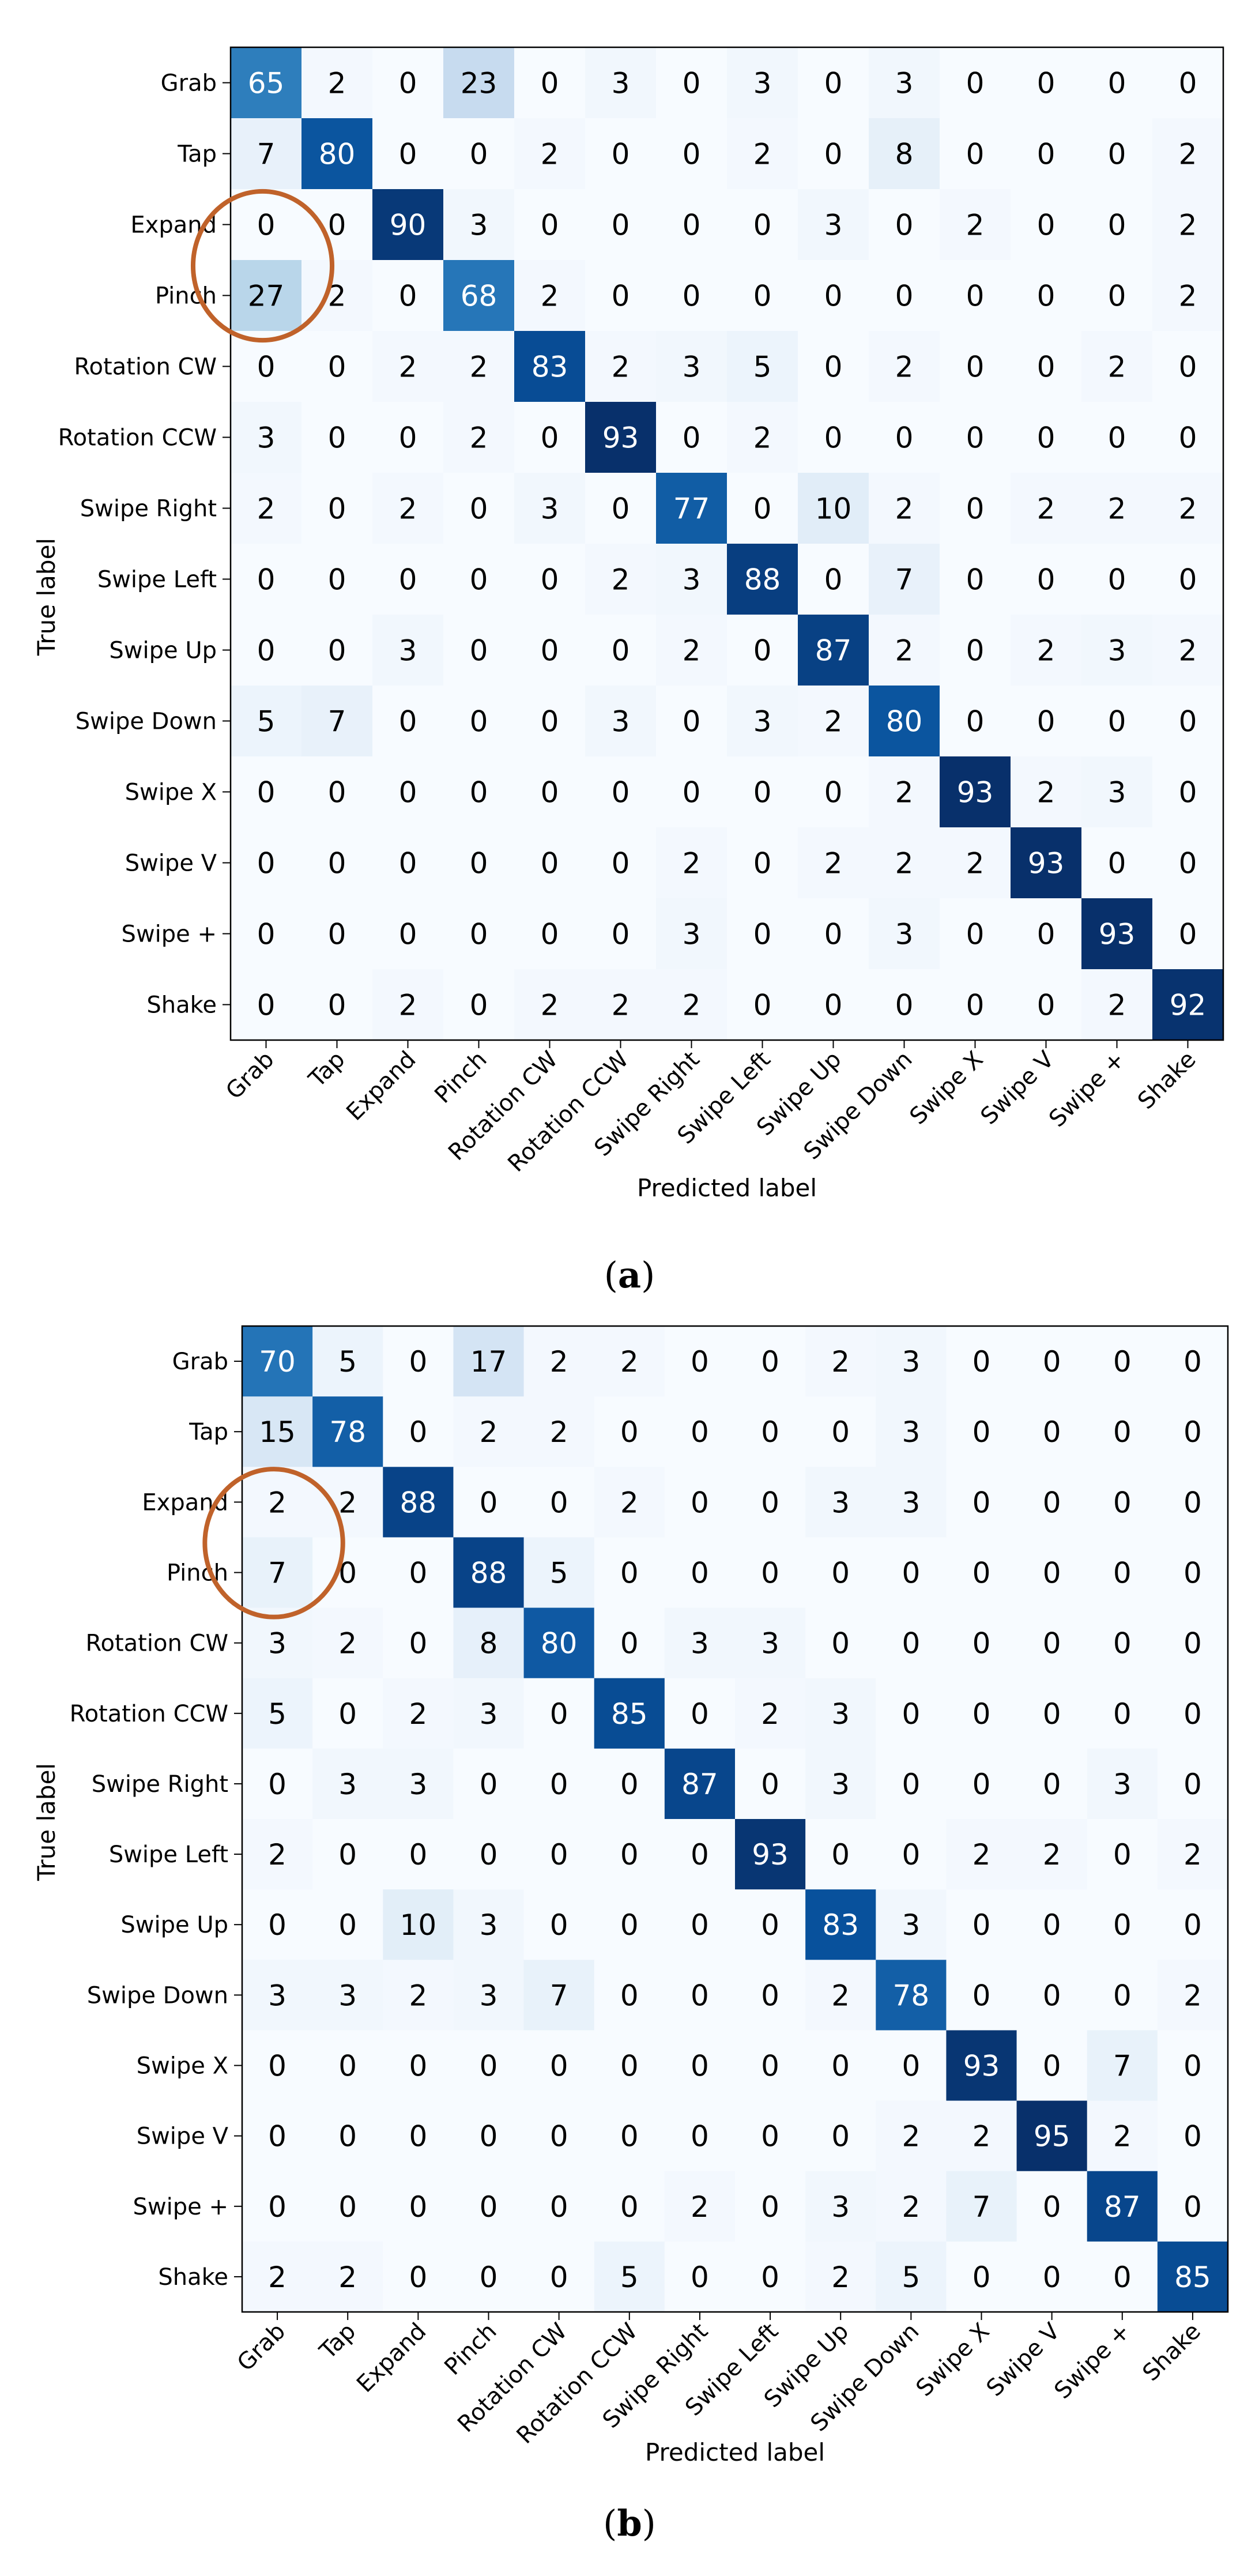  Describe the element at coordinates (629, 1714) in the screenshot. I see `cell-value-label: 85` at that location.